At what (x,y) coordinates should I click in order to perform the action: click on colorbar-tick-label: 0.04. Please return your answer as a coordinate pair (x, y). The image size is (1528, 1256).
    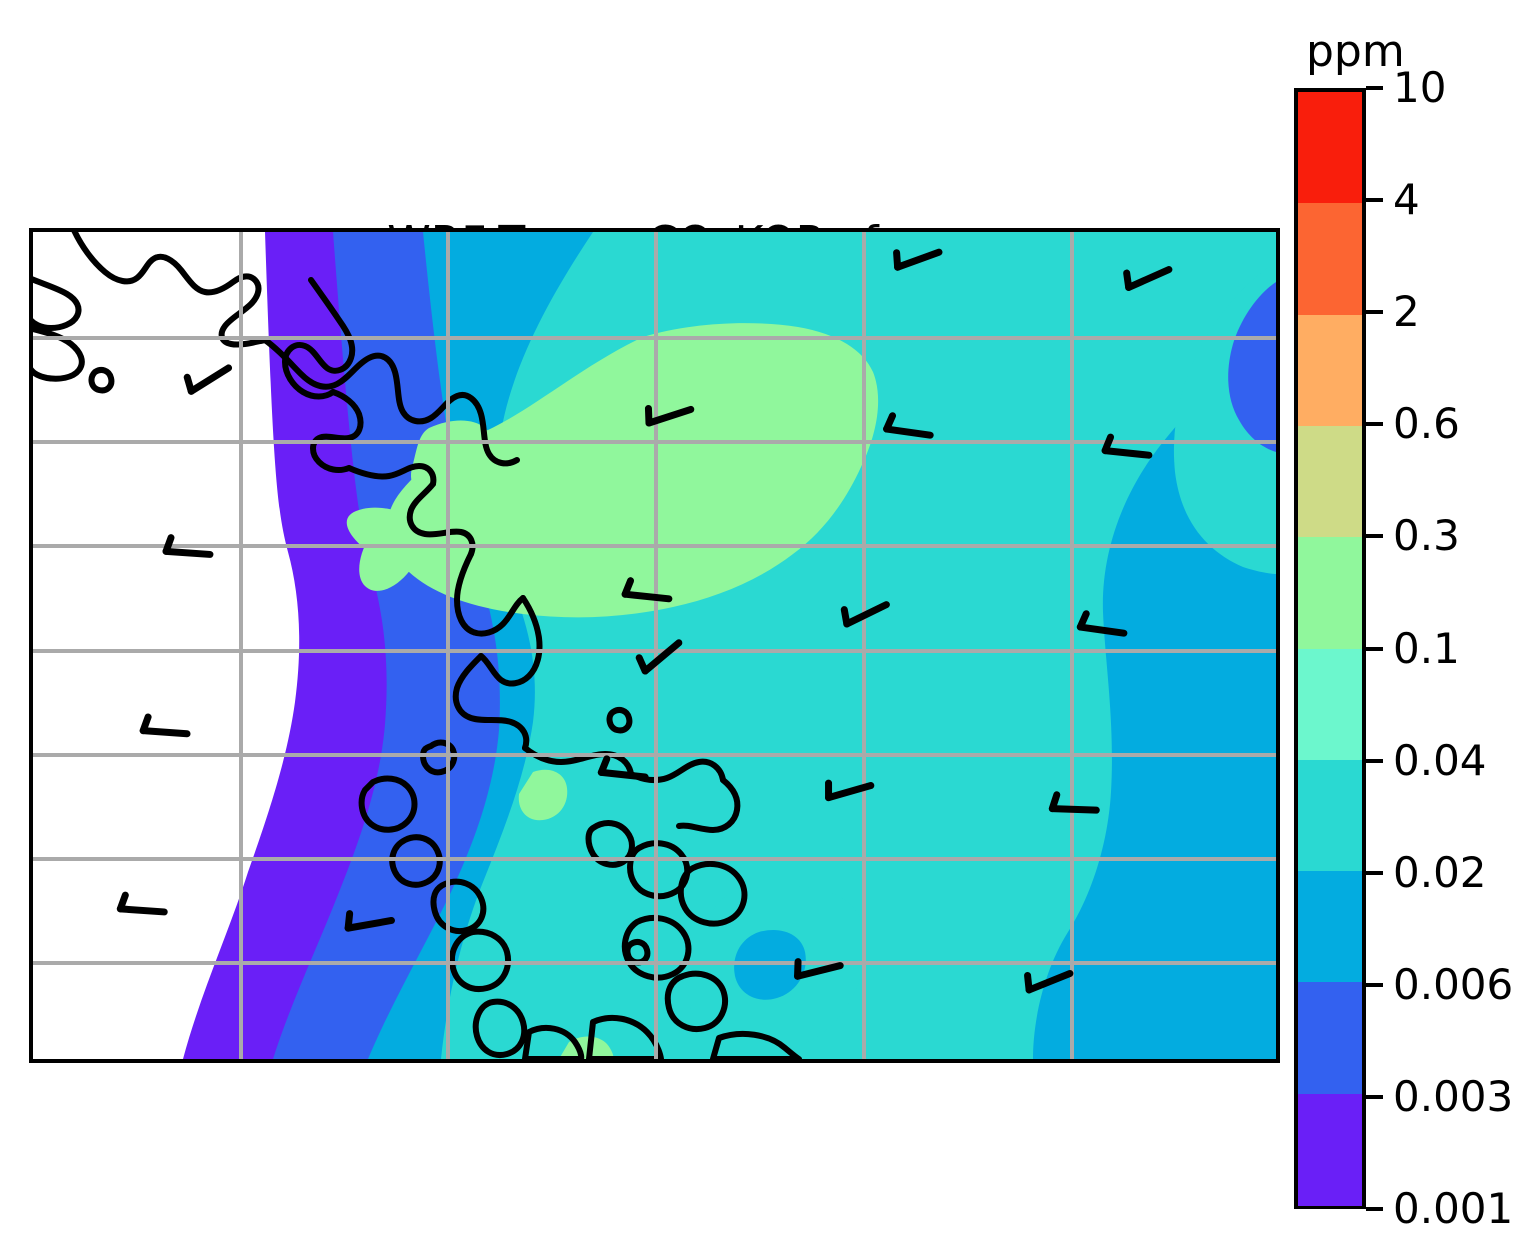
    Looking at the image, I should click on (1440, 760).